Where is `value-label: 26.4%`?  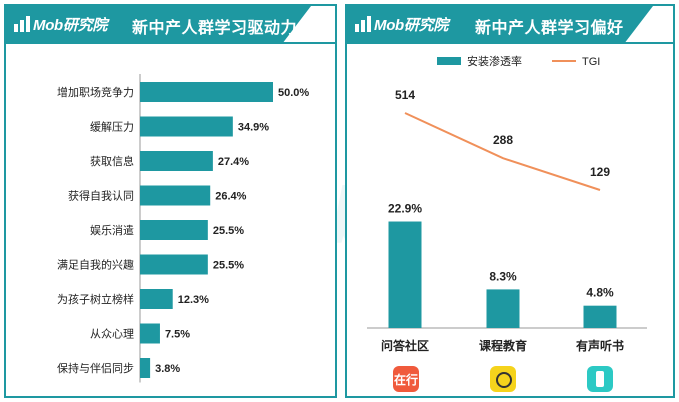 value-label: 26.4% is located at coordinates (230, 197).